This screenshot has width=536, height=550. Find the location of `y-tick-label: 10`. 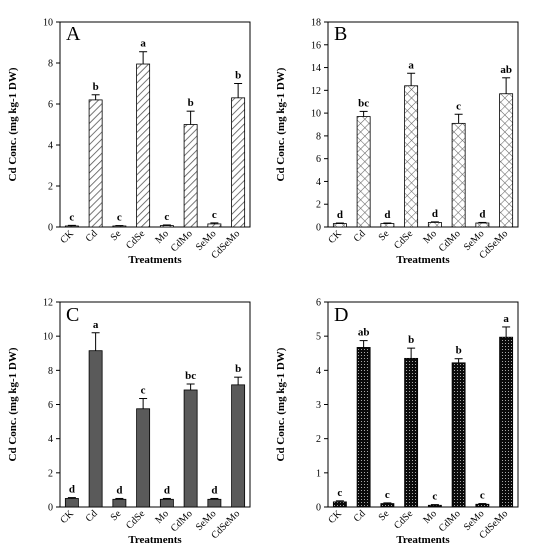

y-tick-label: 10 is located at coordinates (48, 23).